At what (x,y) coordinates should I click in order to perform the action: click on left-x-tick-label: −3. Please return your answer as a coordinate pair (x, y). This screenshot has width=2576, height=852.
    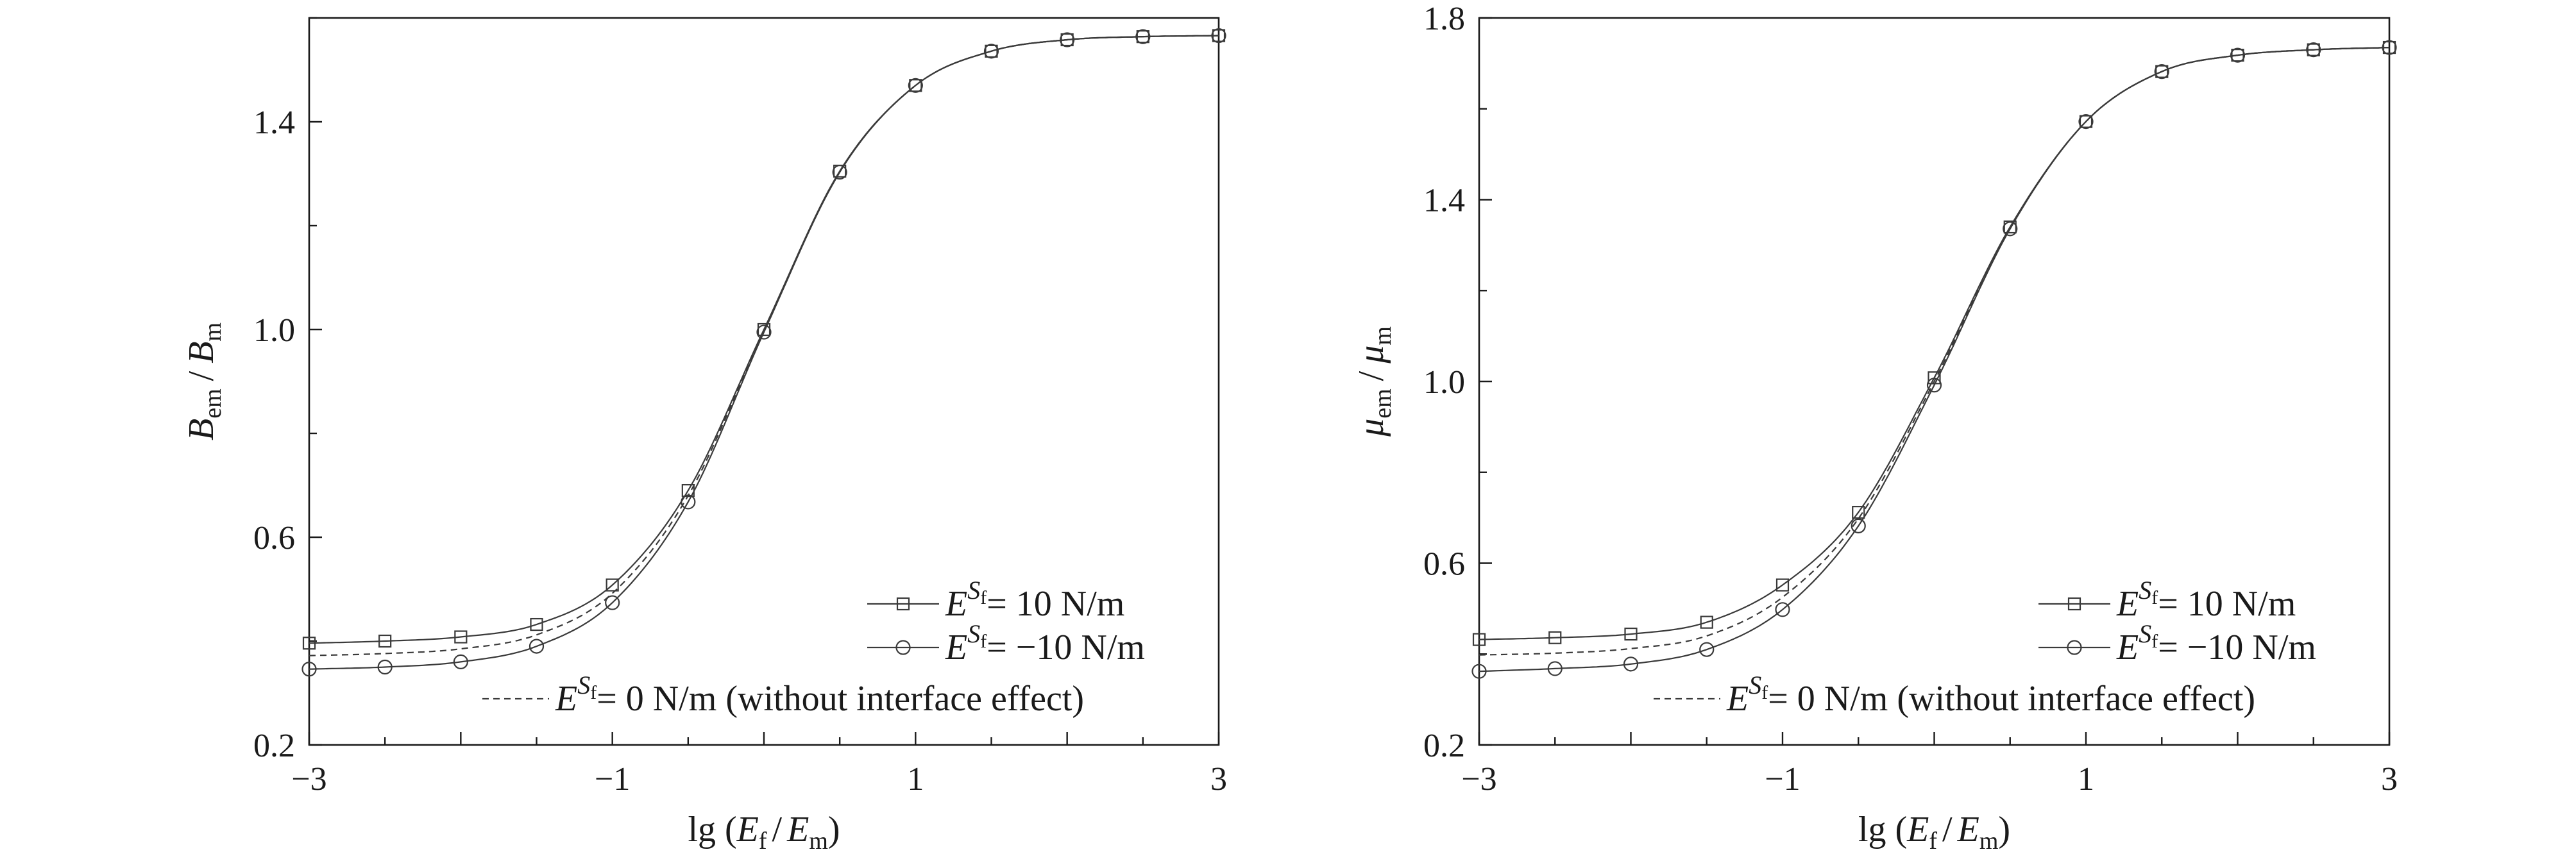
    Looking at the image, I should click on (308, 780).